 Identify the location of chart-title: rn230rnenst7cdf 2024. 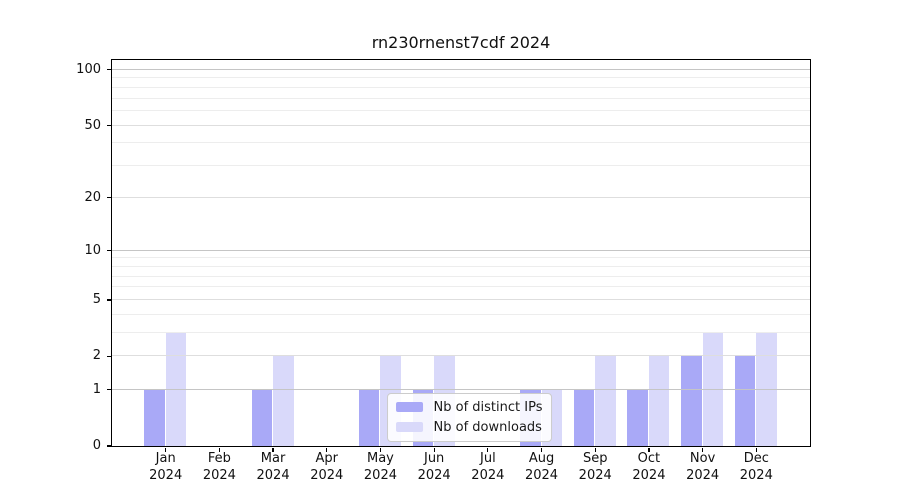
(461, 42).